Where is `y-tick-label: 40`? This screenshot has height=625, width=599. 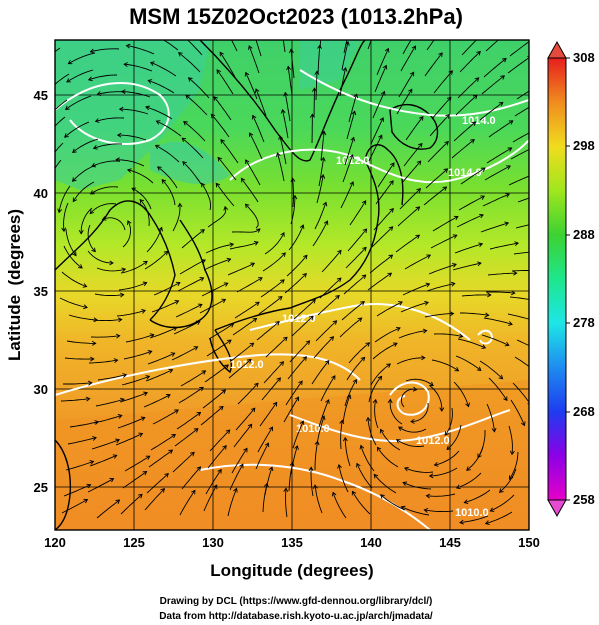
y-tick-label: 40 is located at coordinates (41, 193).